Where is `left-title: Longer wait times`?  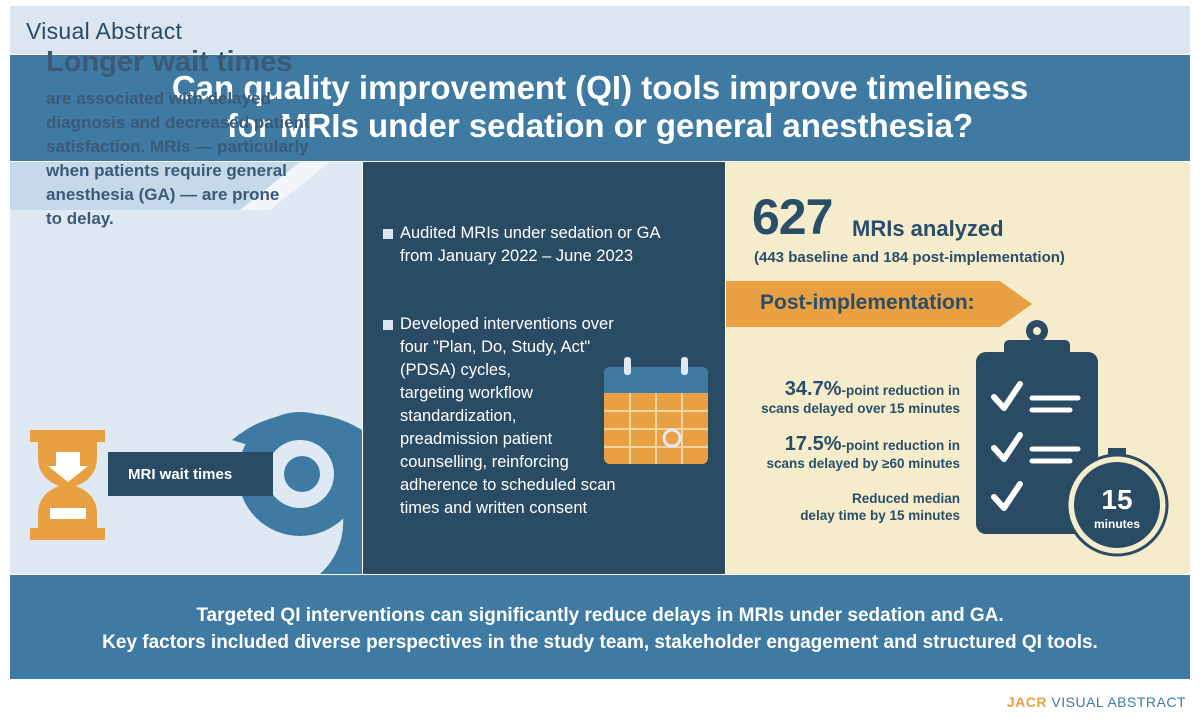
left-title: Longer wait times is located at coordinates (169, 62).